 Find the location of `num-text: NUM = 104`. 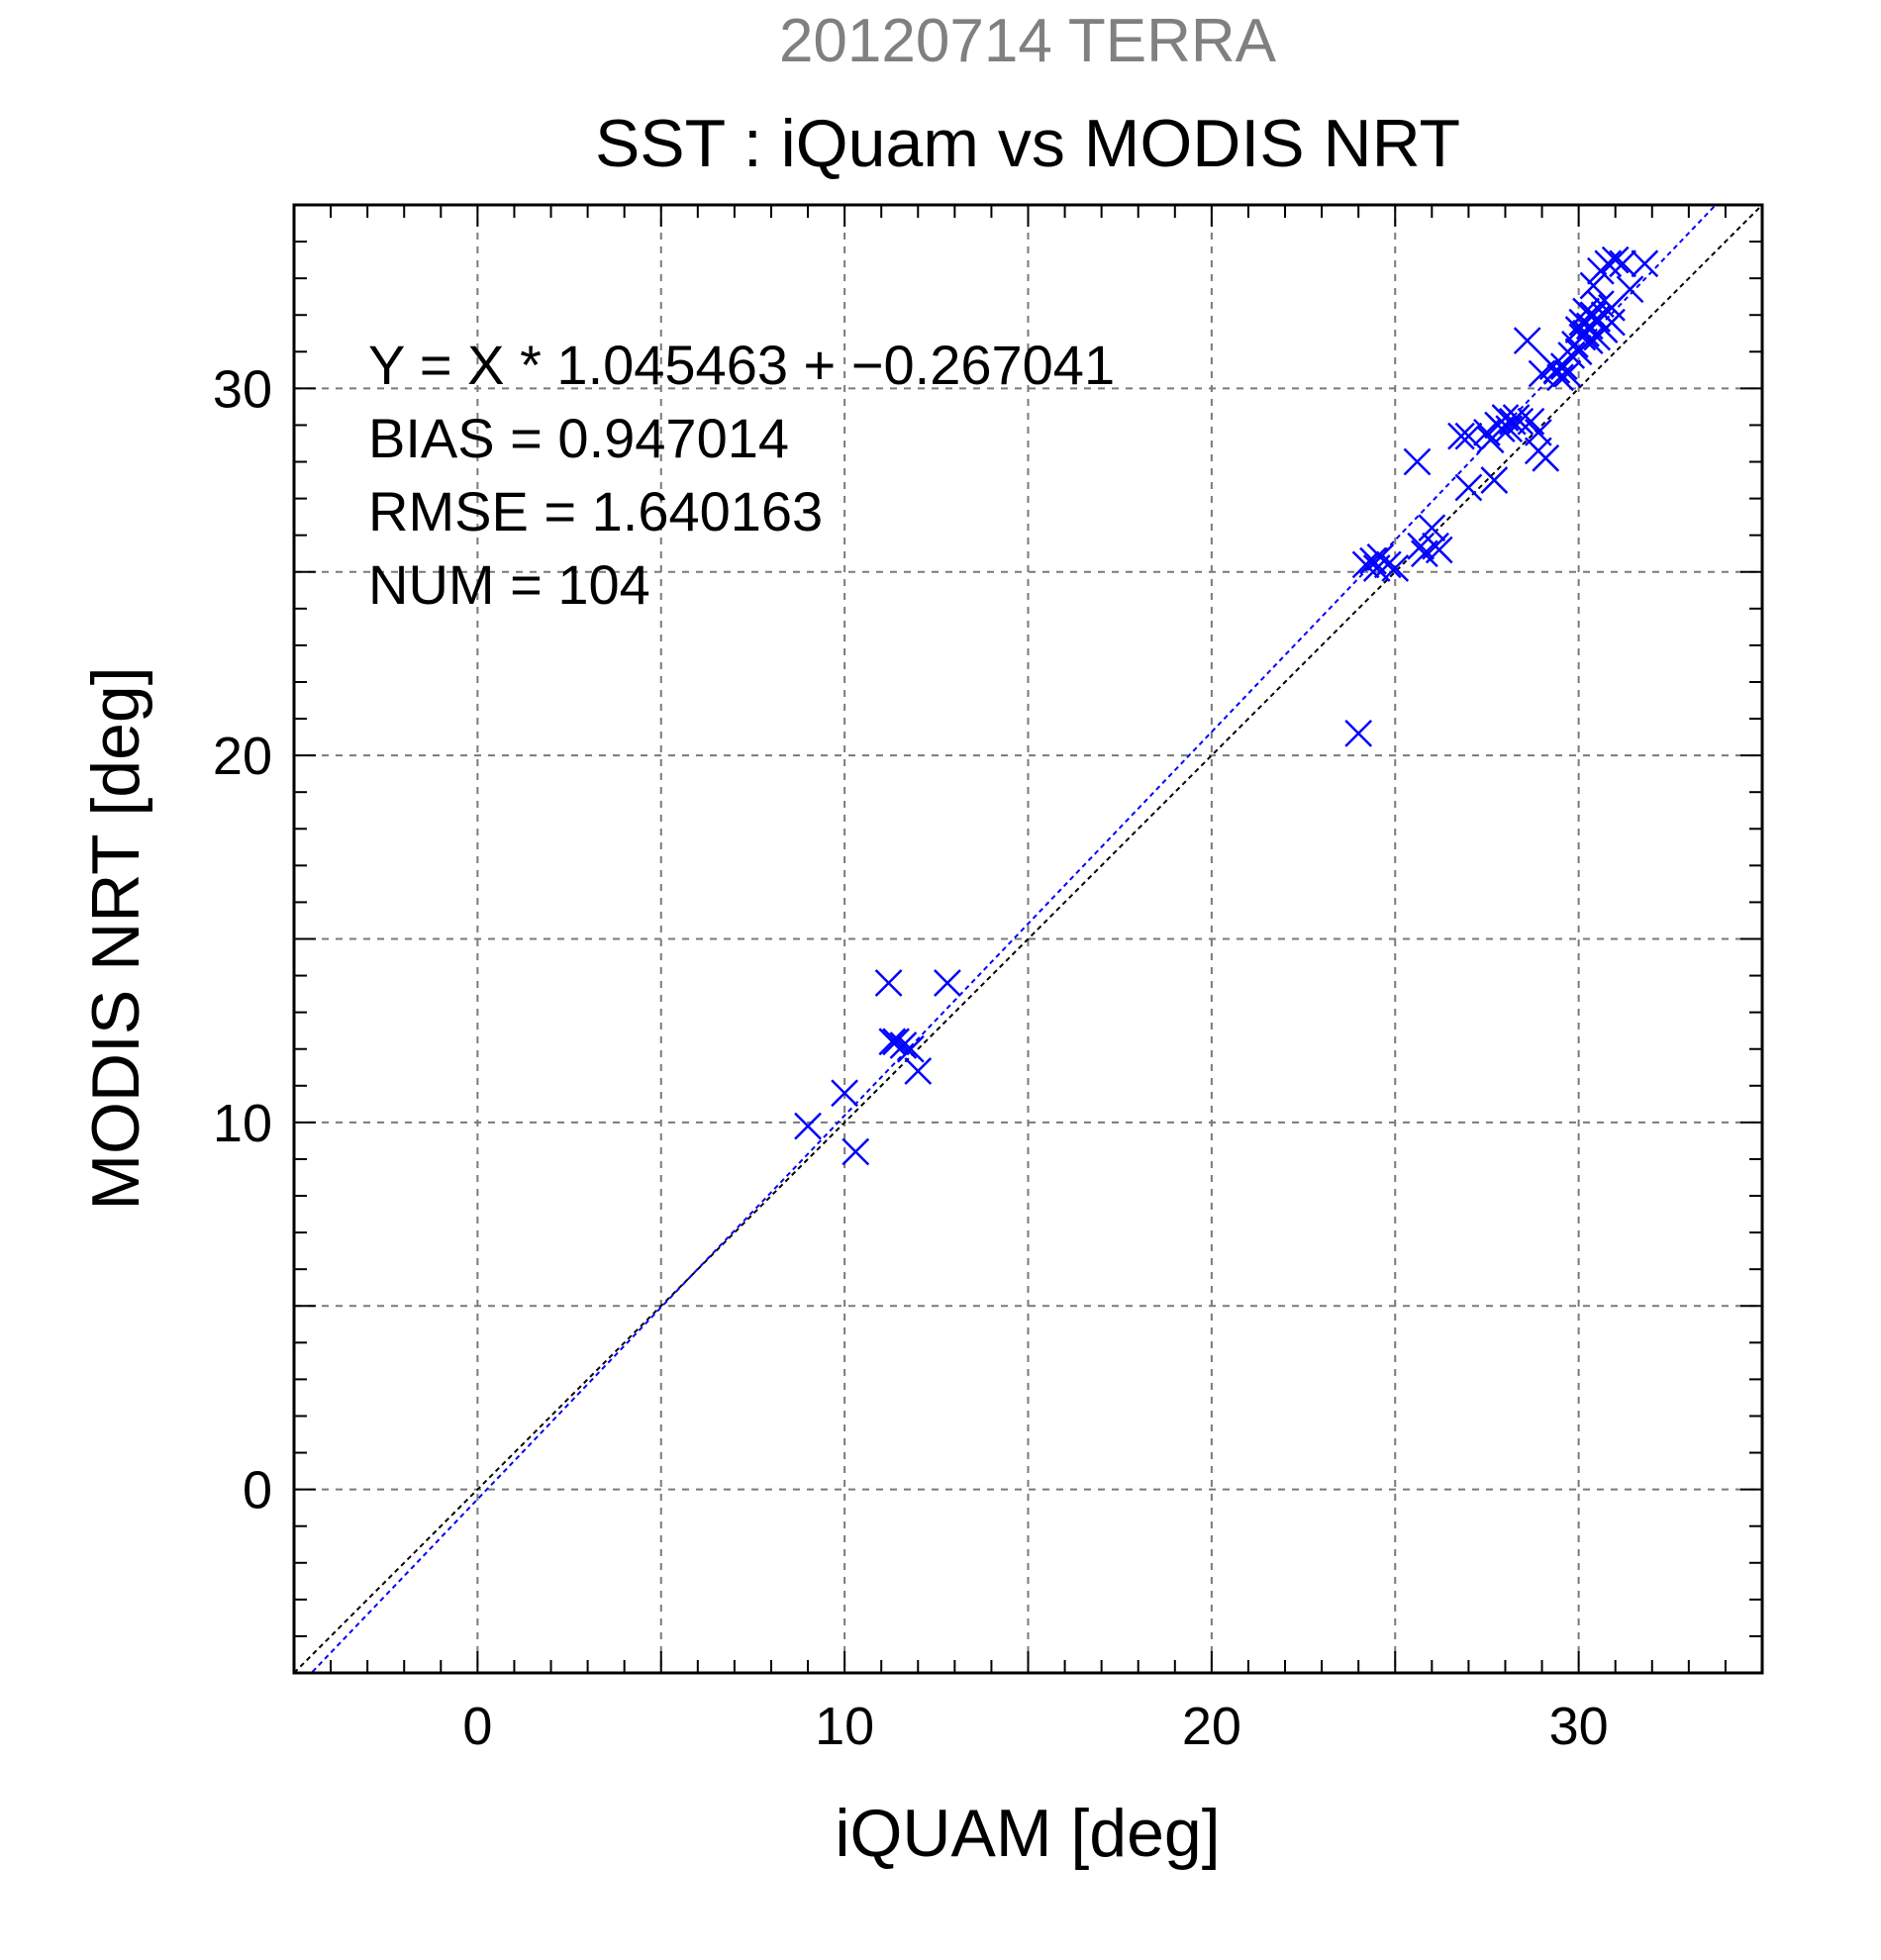

num-text: NUM = 104 is located at coordinates (509, 584).